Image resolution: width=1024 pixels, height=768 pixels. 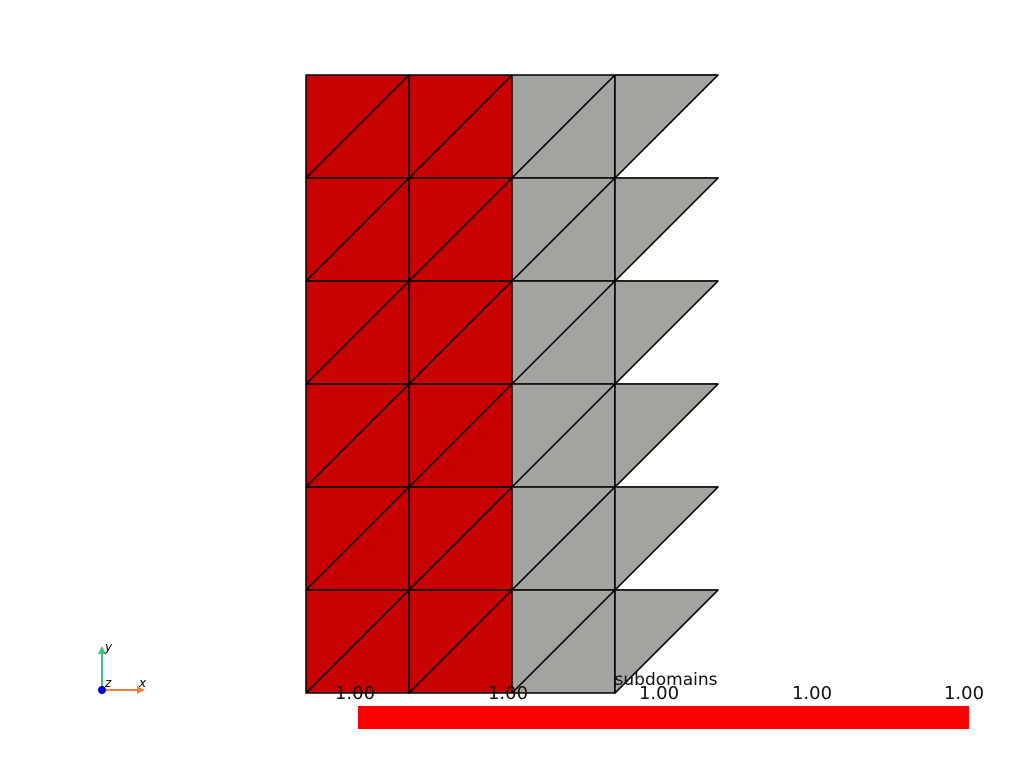 I want to click on scalar-bar, so click(x=663, y=717).